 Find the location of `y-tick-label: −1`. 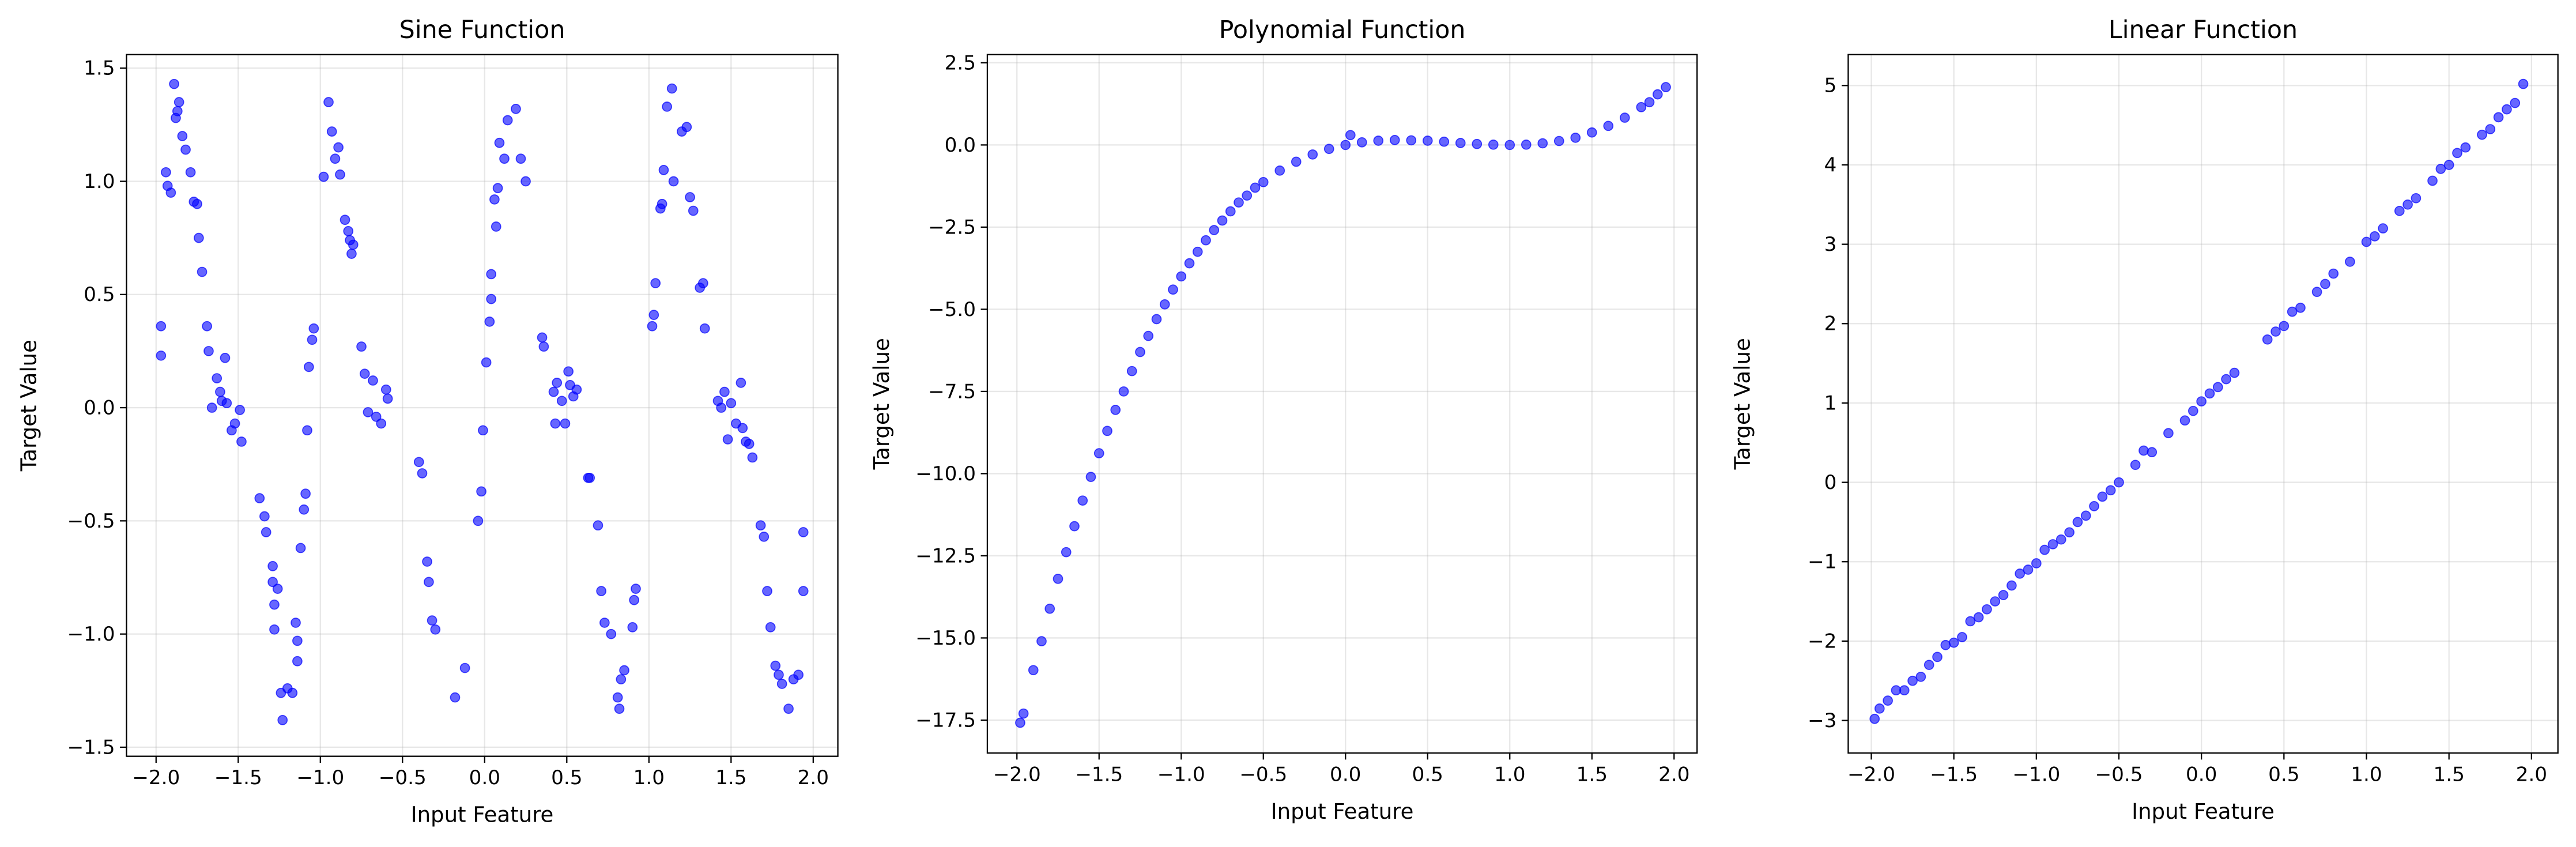

y-tick-label: −1 is located at coordinates (1822, 562).